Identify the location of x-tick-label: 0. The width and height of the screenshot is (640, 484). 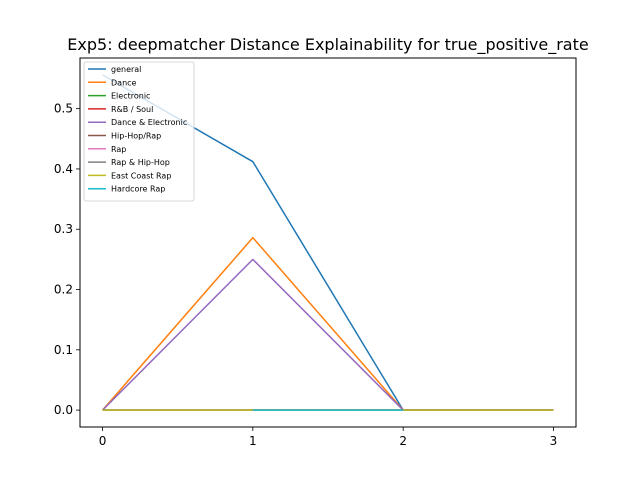
(103, 441).